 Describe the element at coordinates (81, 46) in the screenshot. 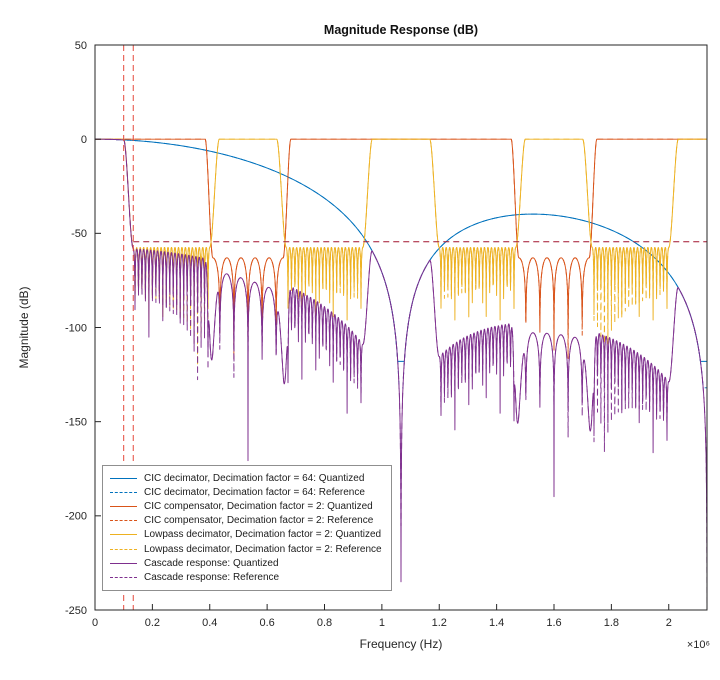

I see `y-tick-label: 50` at that location.